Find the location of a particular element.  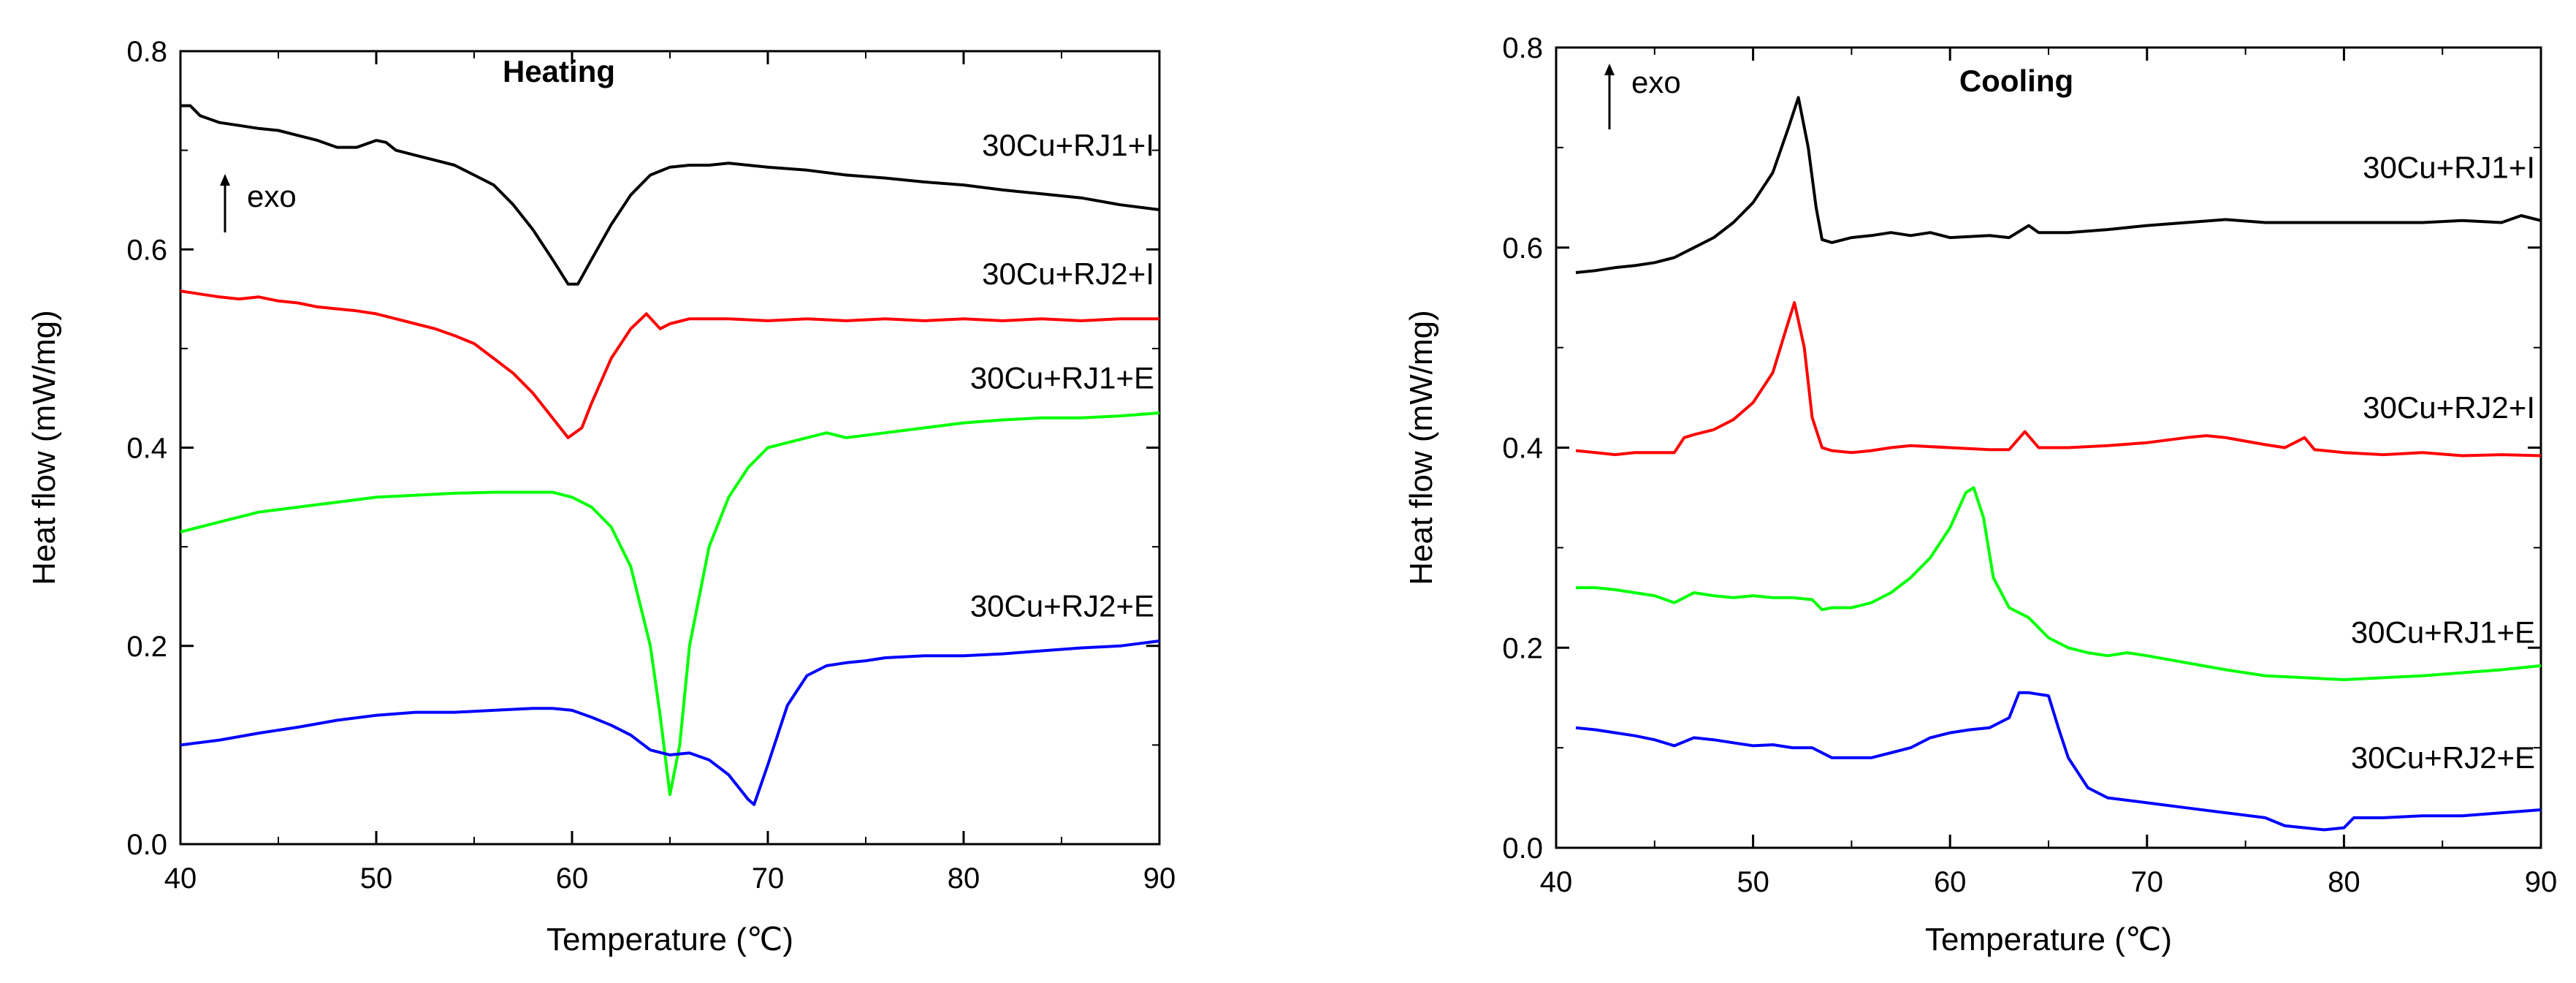

chart-title: Cooling is located at coordinates (2016, 81).